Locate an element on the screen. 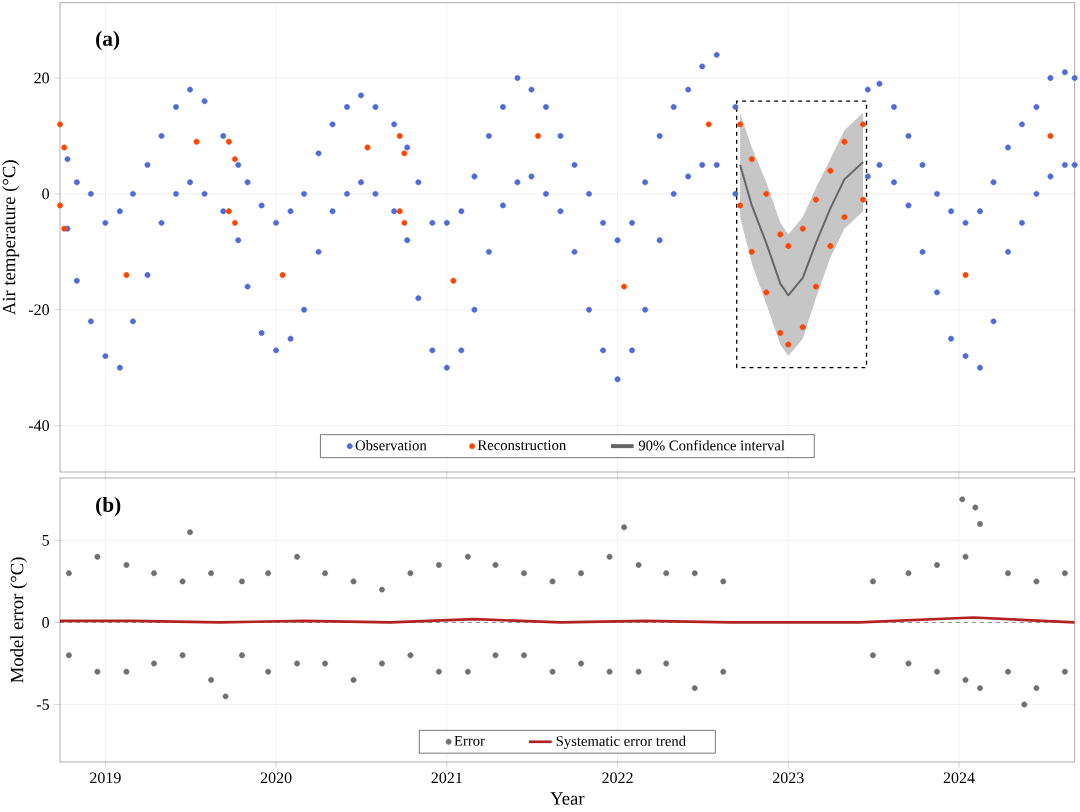 This screenshot has width=1080, height=812. legend-label: Reconstruction is located at coordinates (522, 445).